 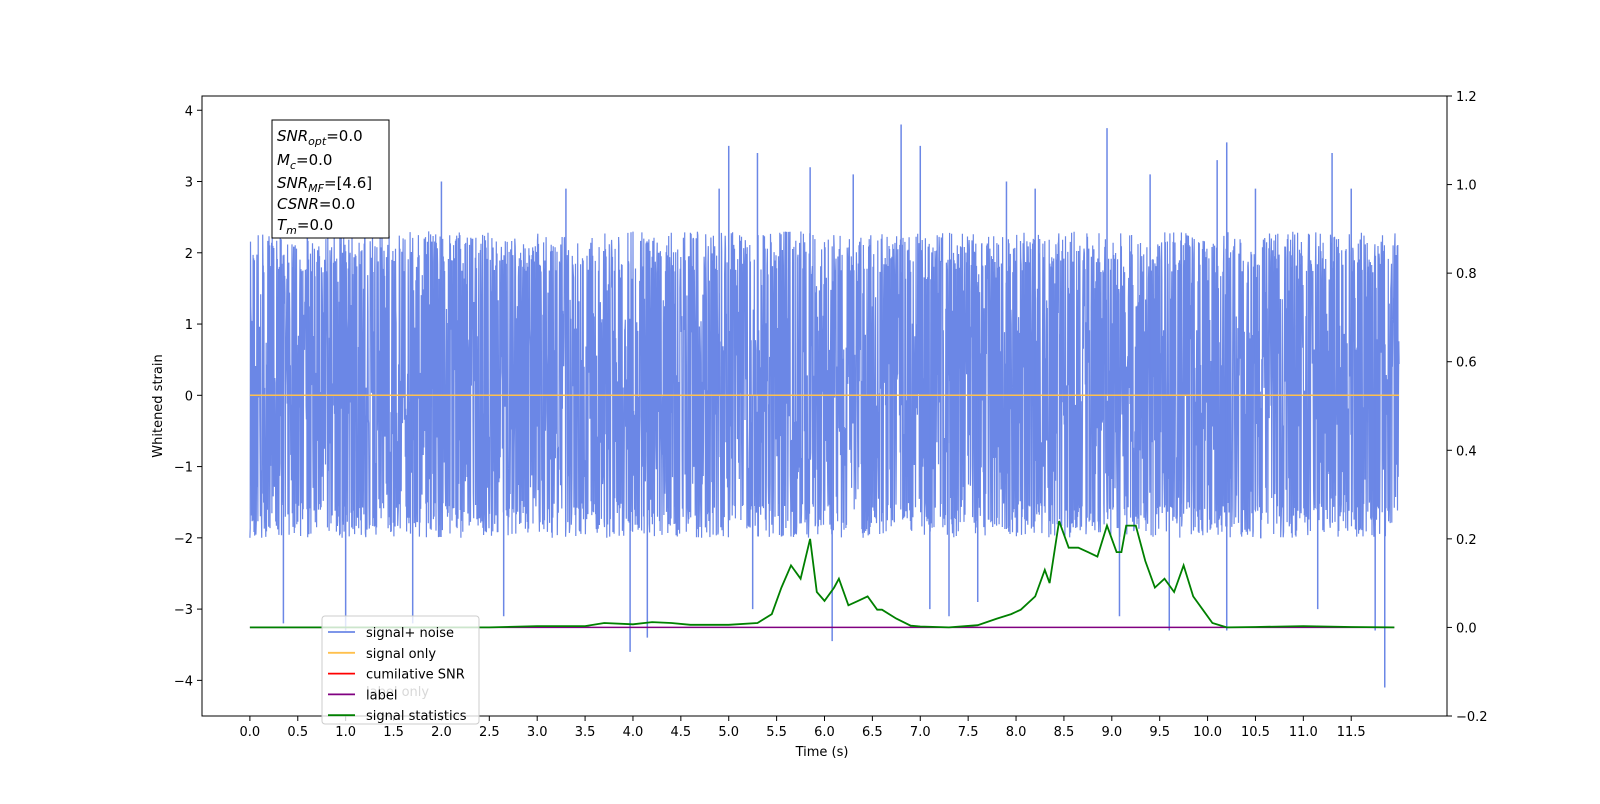 I want to click on annotation-line: SNRopt=0.0, so click(x=320, y=137).